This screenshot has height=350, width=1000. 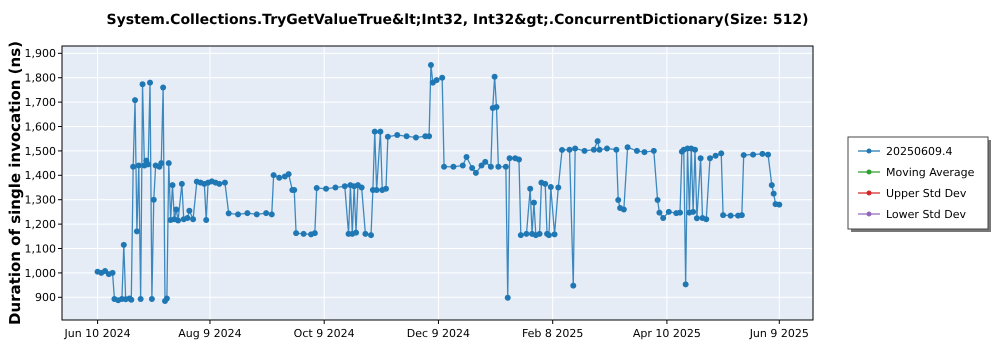 What do you see at coordinates (666, 333) in the screenshot?
I see `x-tick-label: Apr 10 2025` at bounding box center [666, 333].